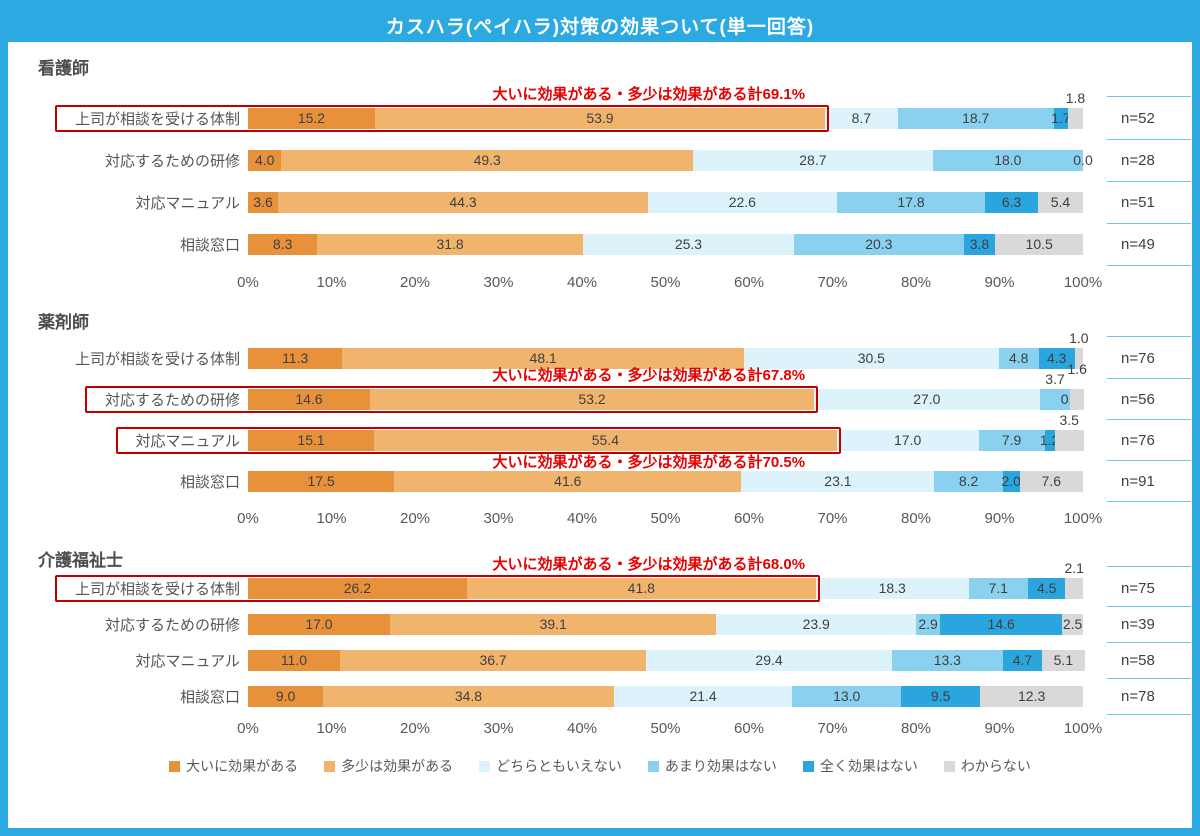  I want to click on value-label: 27.0, so click(927, 399).